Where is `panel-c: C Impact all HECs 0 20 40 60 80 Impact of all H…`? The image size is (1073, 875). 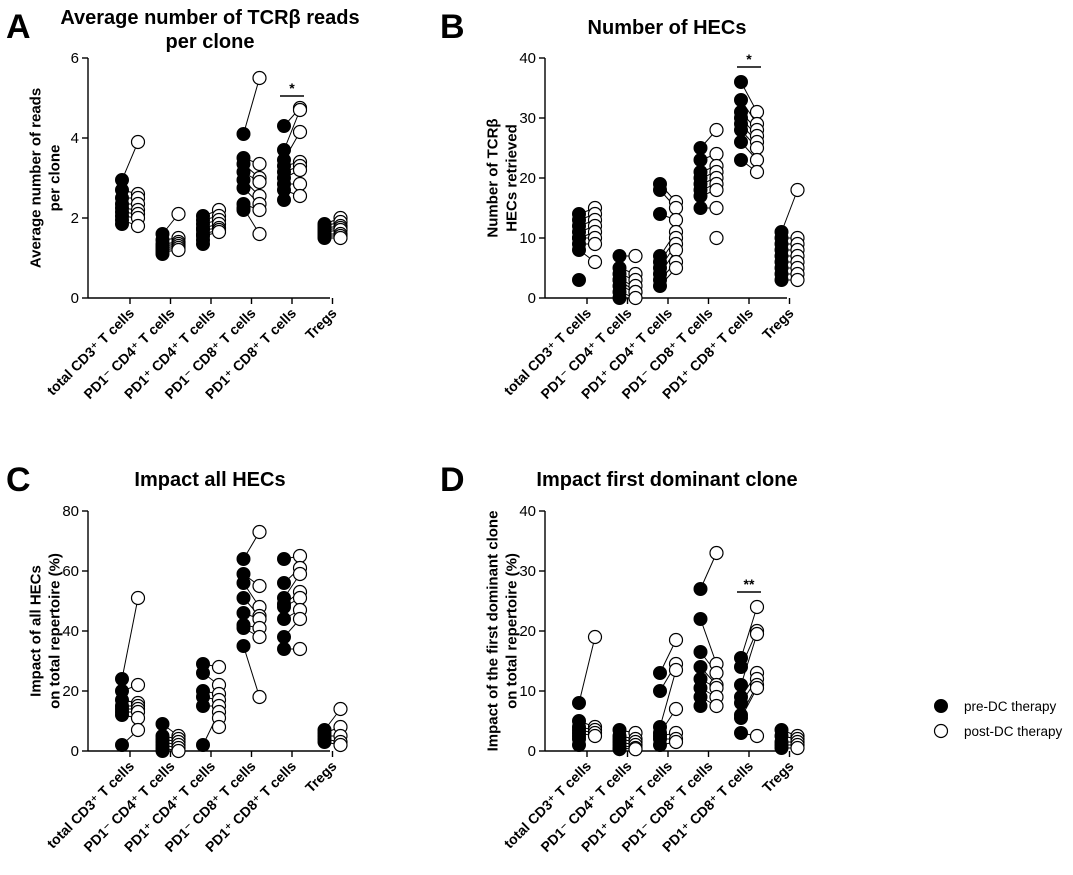
panel-c: C Impact all HECs 0 20 40 60 80 Impact of all H… is located at coordinates (177, 658).